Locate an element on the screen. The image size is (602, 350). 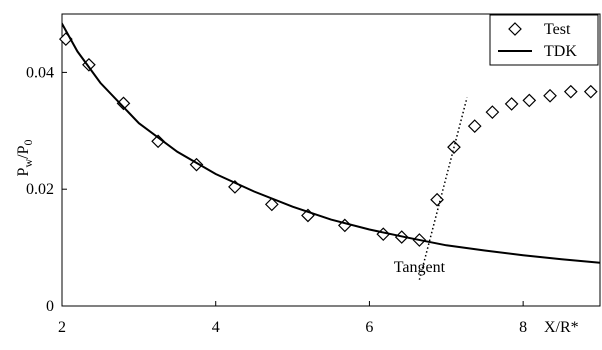
y-axis-label-part: w is located at coordinates (28, 163).